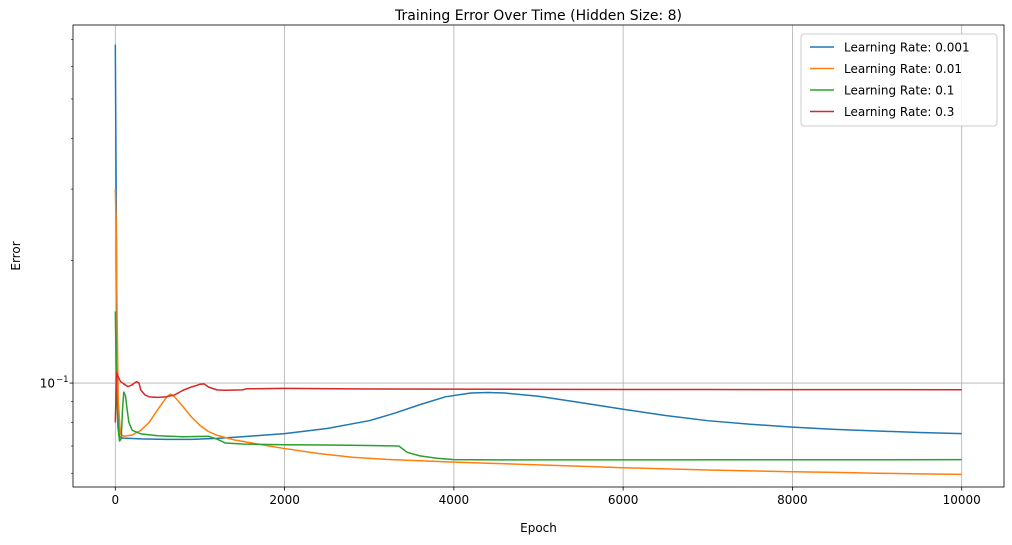  I want to click on x-axis: 0 2000 4000 6000 8000 10000, so click(546, 497).